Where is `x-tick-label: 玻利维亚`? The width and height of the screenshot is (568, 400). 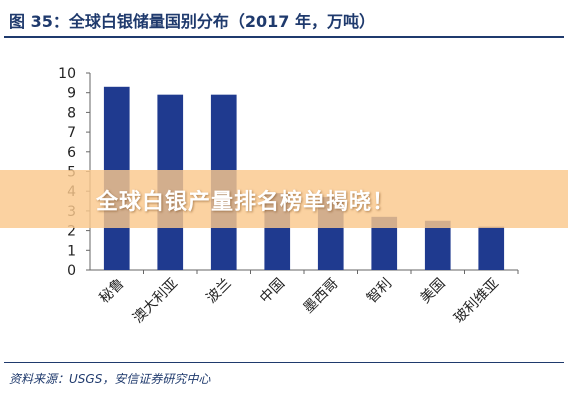
x-tick-label: 玻利维亚 is located at coordinates (476, 301).